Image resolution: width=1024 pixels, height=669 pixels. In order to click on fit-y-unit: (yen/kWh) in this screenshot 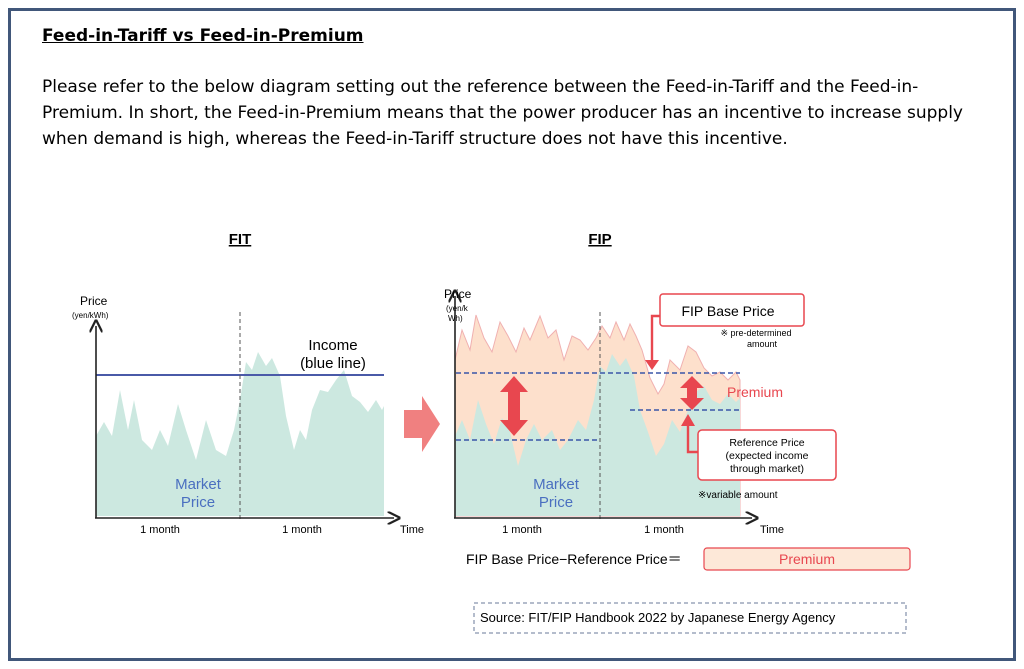, I will do `click(90, 315)`.